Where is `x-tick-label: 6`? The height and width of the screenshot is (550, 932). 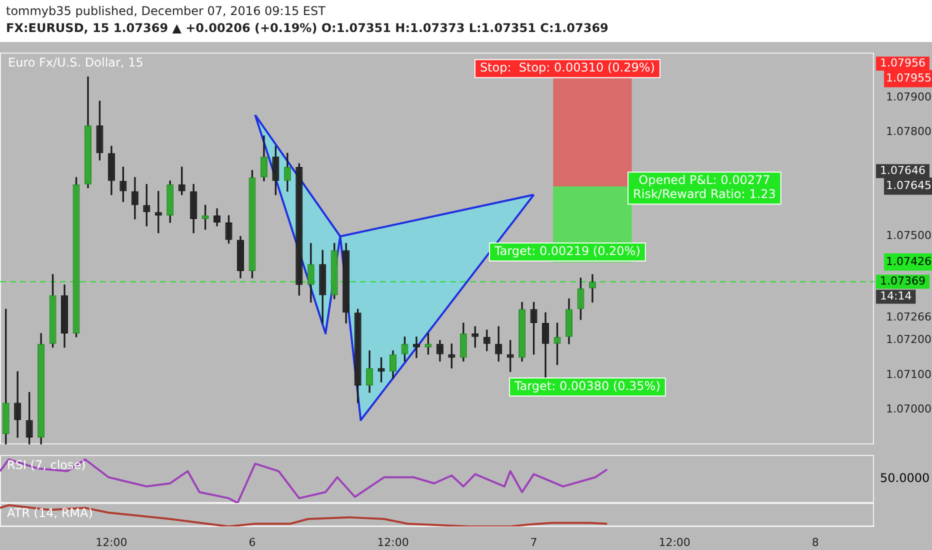
x-tick-label: 6 is located at coordinates (252, 542).